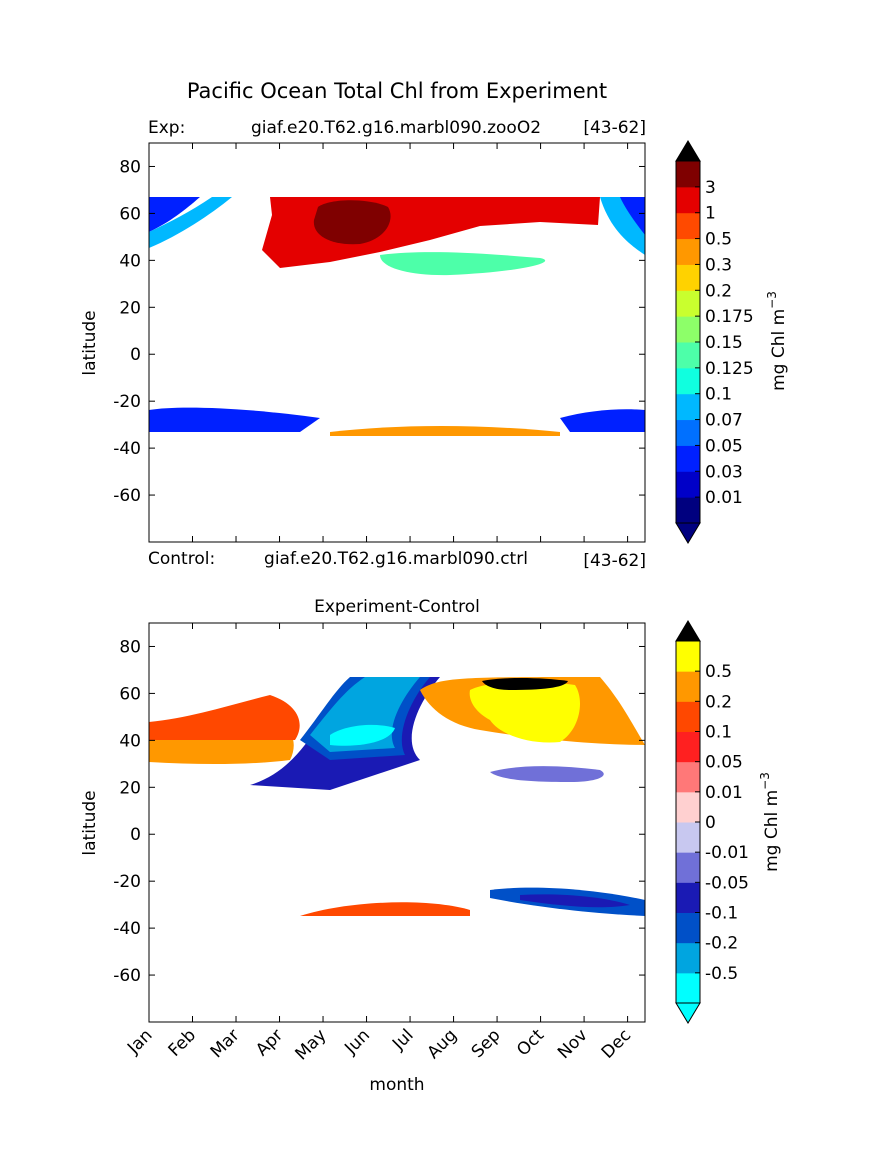 This screenshot has width=871, height=1174. I want to click on bot-west-pos2, so click(224, 717).